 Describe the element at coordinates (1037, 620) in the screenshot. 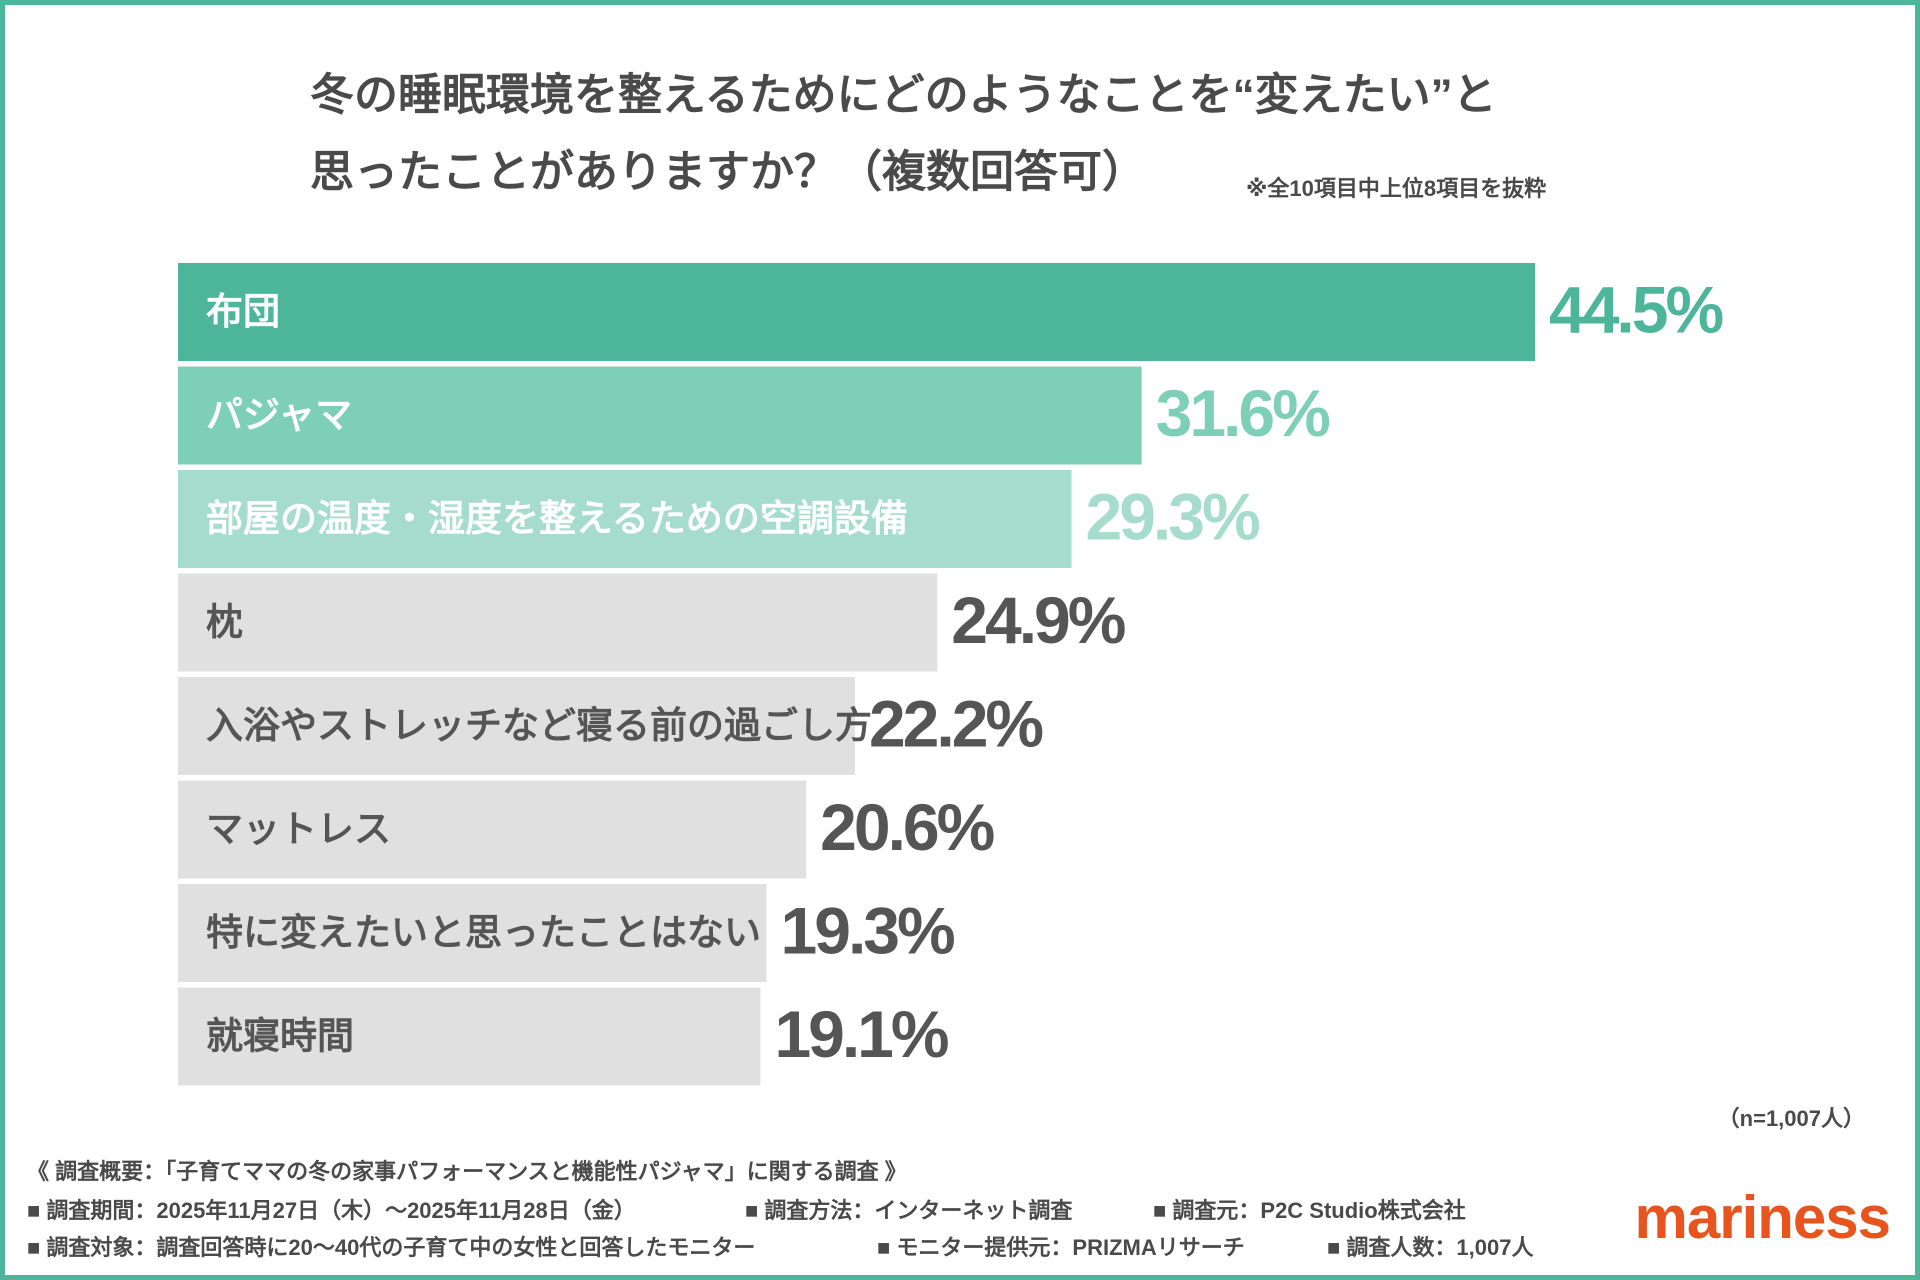

I see `value-label: 24.9%` at that location.